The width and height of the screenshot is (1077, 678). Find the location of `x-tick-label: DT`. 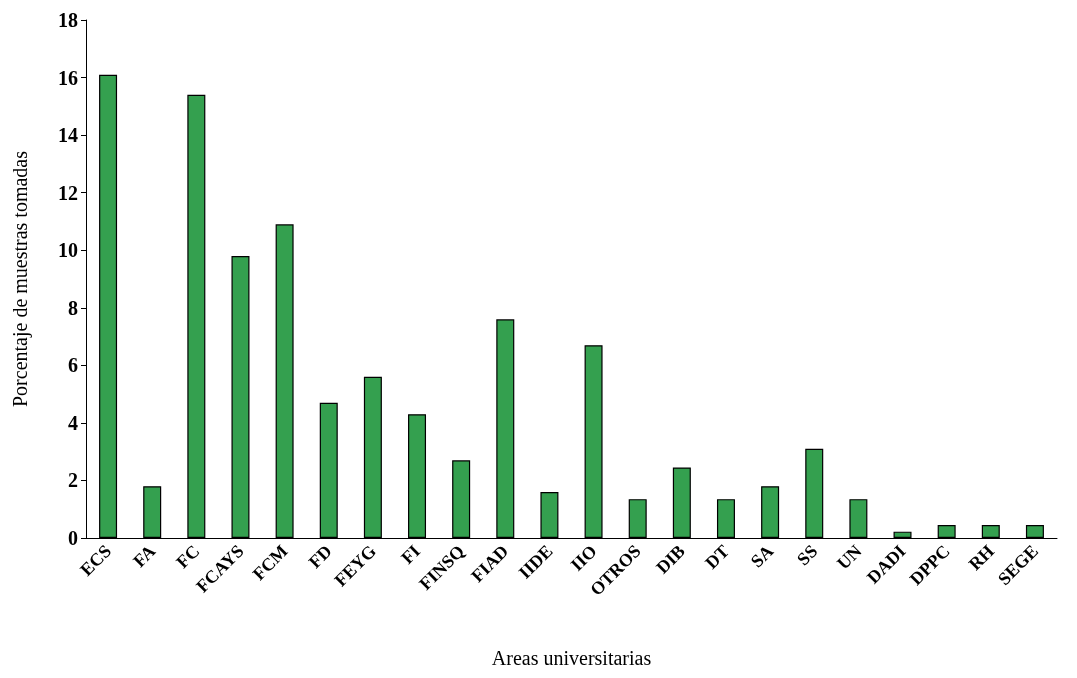

x-tick-label: DT is located at coordinates (717, 556).